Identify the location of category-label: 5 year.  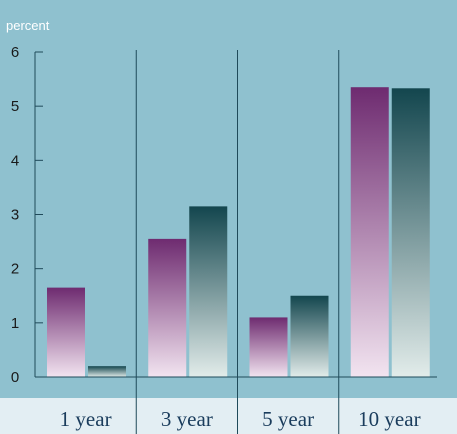
(288, 419).